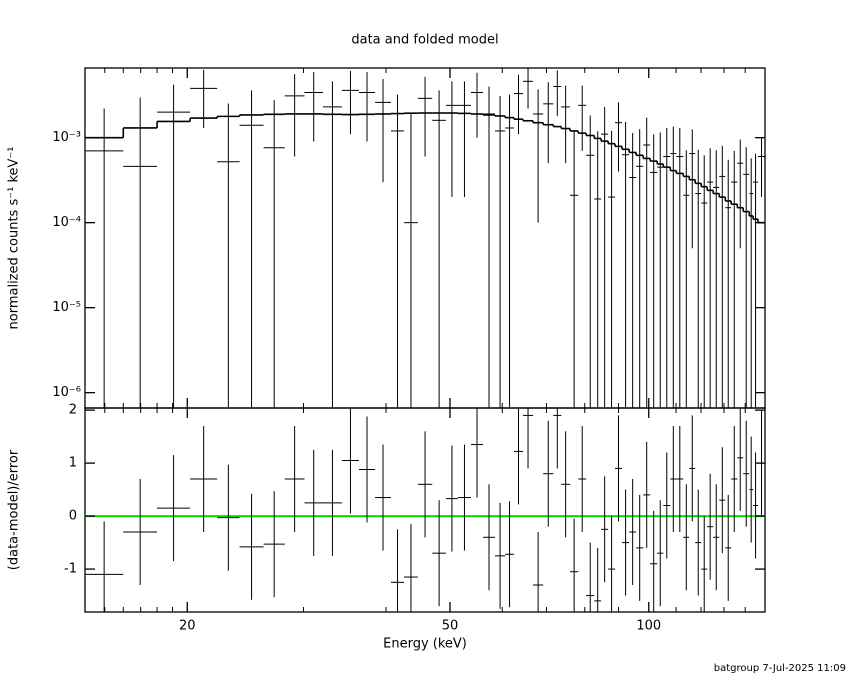  Describe the element at coordinates (73, 463) in the screenshot. I see `y-tick-label: 1` at that location.